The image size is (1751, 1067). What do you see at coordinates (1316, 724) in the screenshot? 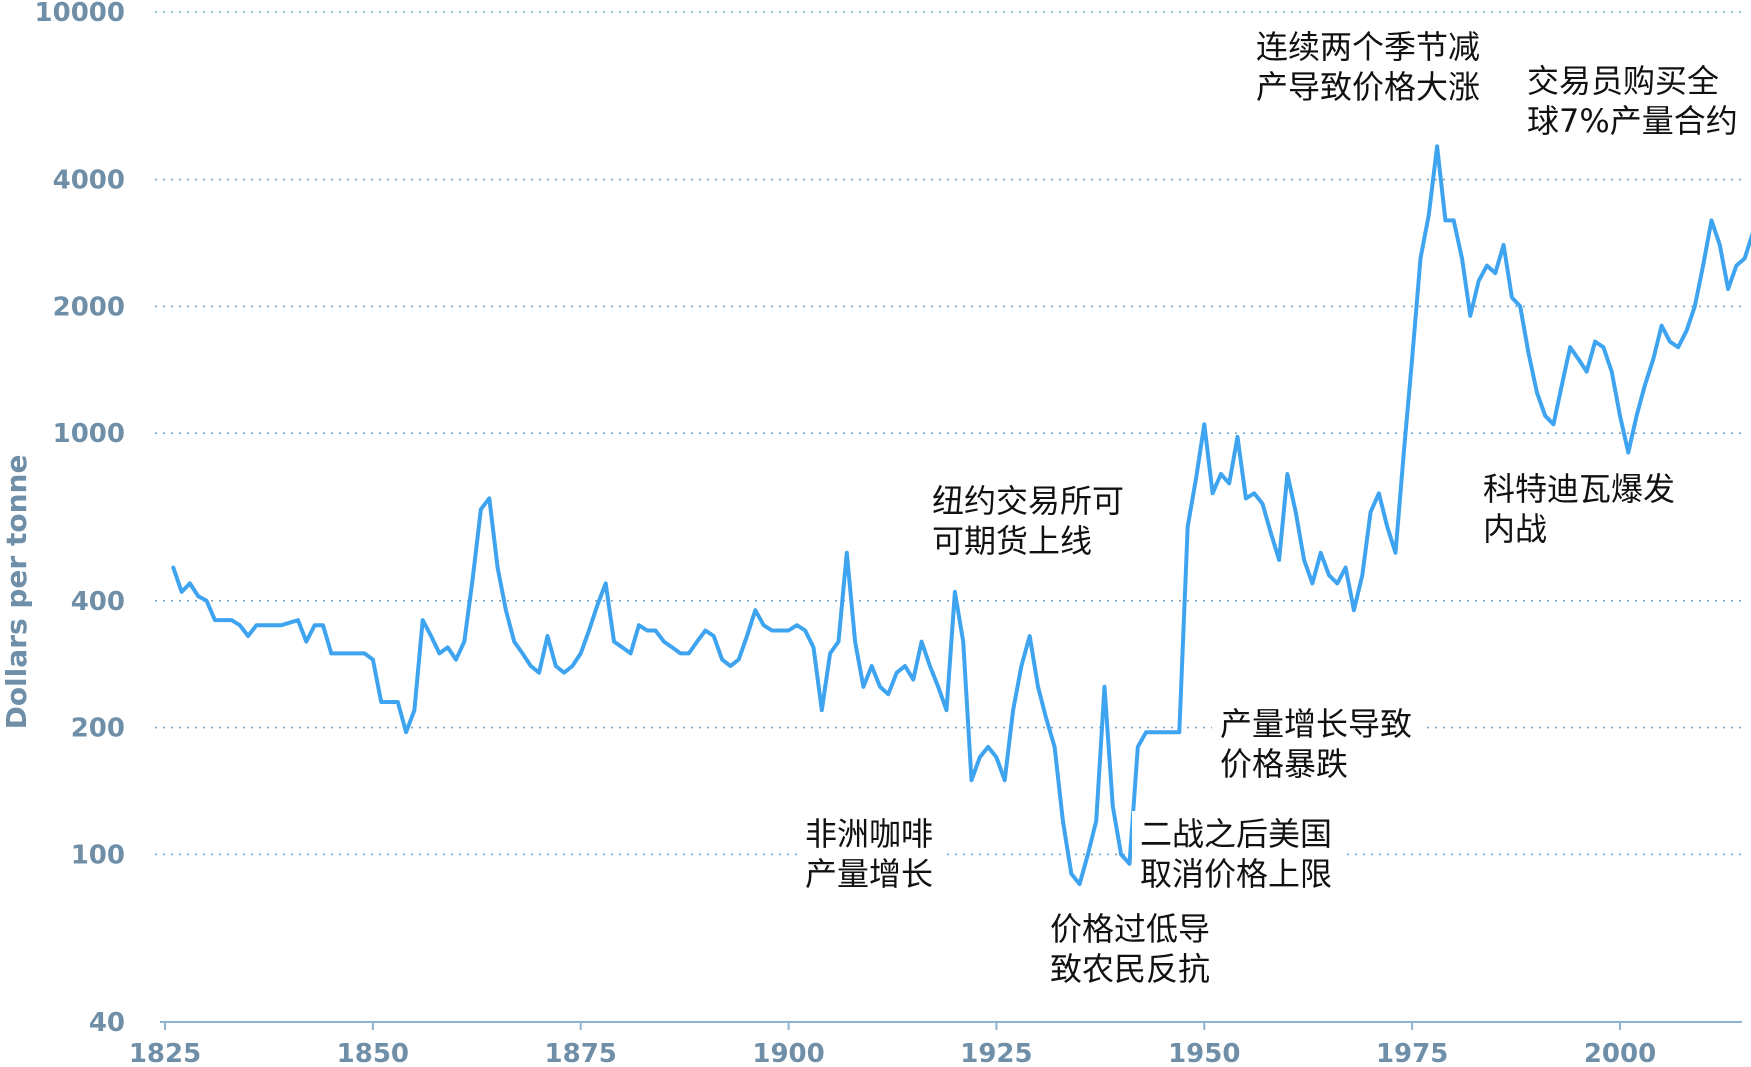
I see `annotation-line: 产量增长导致` at bounding box center [1316, 724].